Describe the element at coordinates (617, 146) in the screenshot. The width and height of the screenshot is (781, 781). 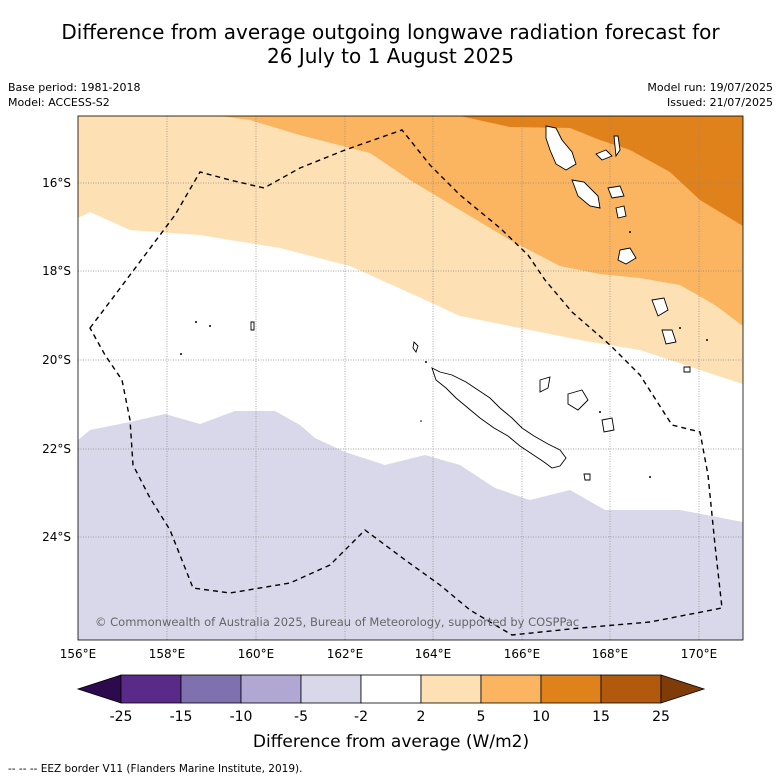
I see `vanuatu-island-b` at that location.